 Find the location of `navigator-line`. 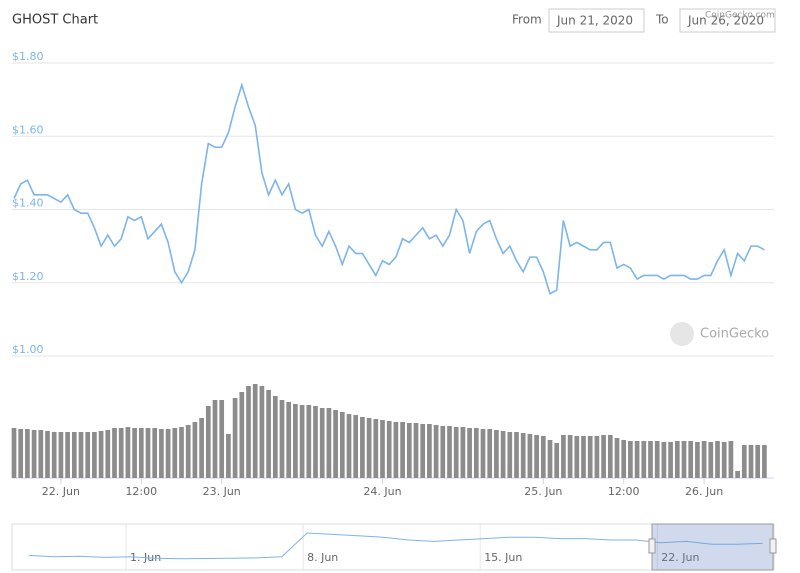

navigator-line is located at coordinates (395, 546).